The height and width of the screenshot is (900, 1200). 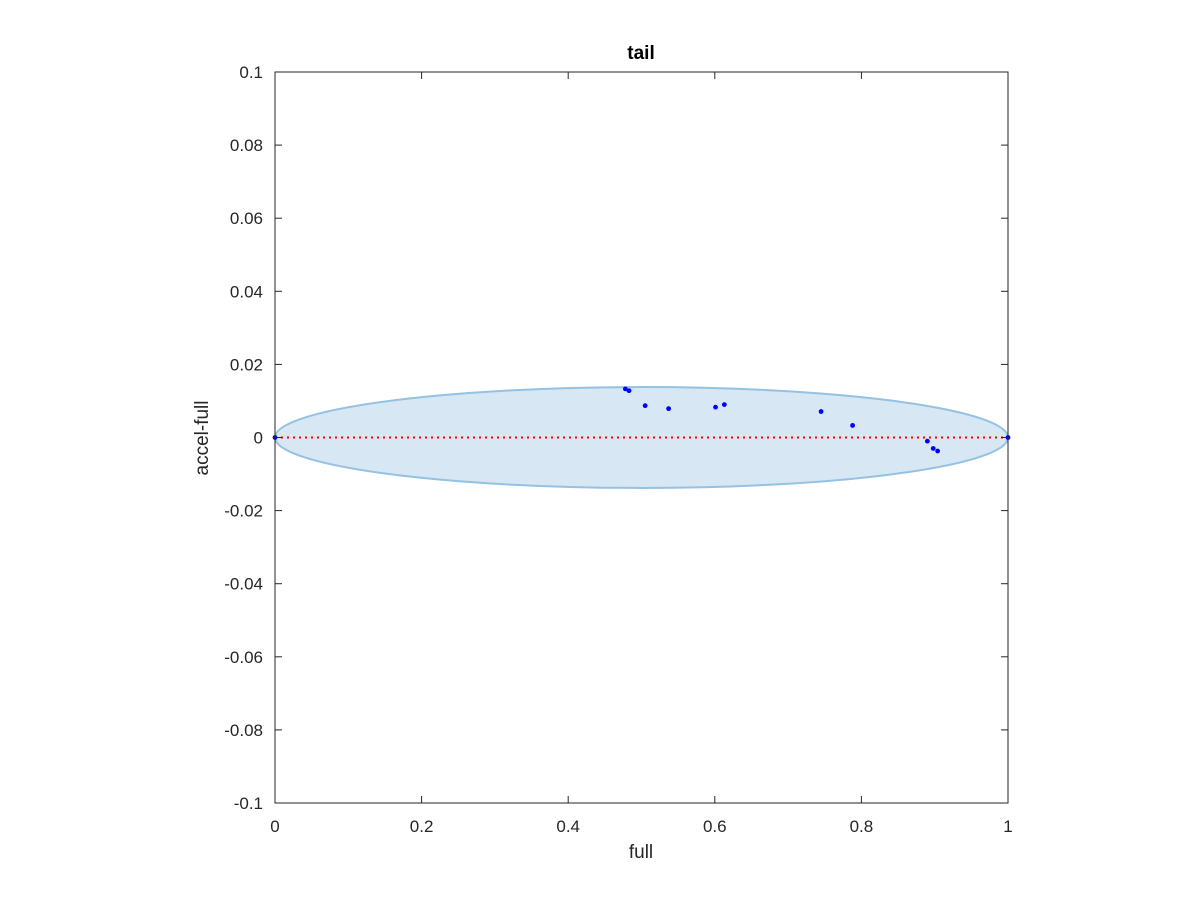 What do you see at coordinates (246, 218) in the screenshot?
I see `y-tick-label-2: 0.06` at bounding box center [246, 218].